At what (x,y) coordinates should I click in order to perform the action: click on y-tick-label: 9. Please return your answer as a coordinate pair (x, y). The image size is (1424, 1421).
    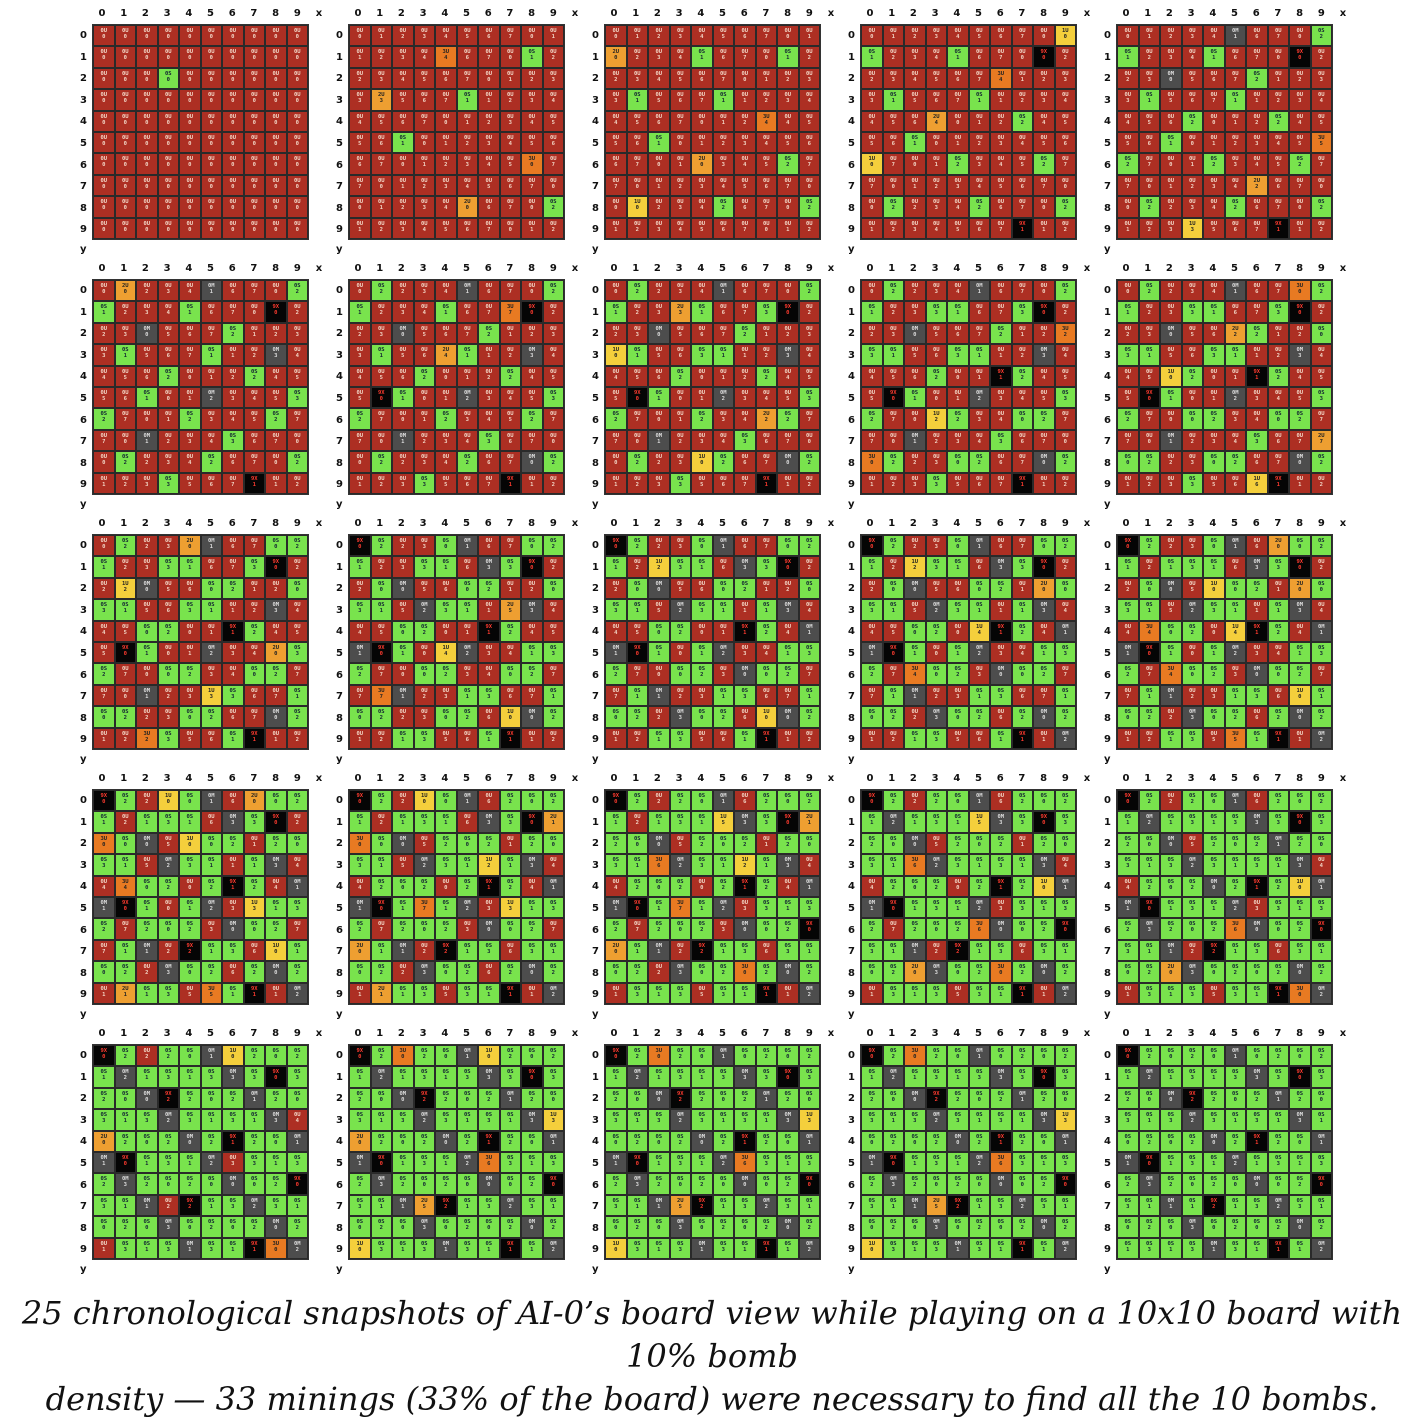
    Looking at the image, I should click on (83, 740).